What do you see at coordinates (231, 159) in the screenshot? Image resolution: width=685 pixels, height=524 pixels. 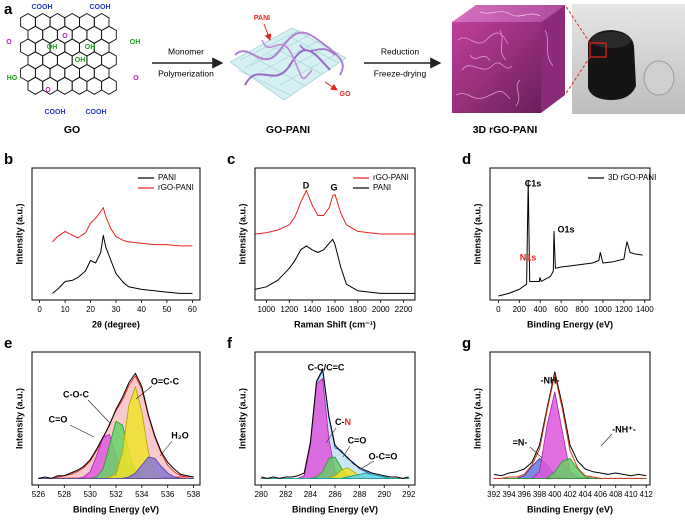 I see `panel-label: c` at bounding box center [231, 159].